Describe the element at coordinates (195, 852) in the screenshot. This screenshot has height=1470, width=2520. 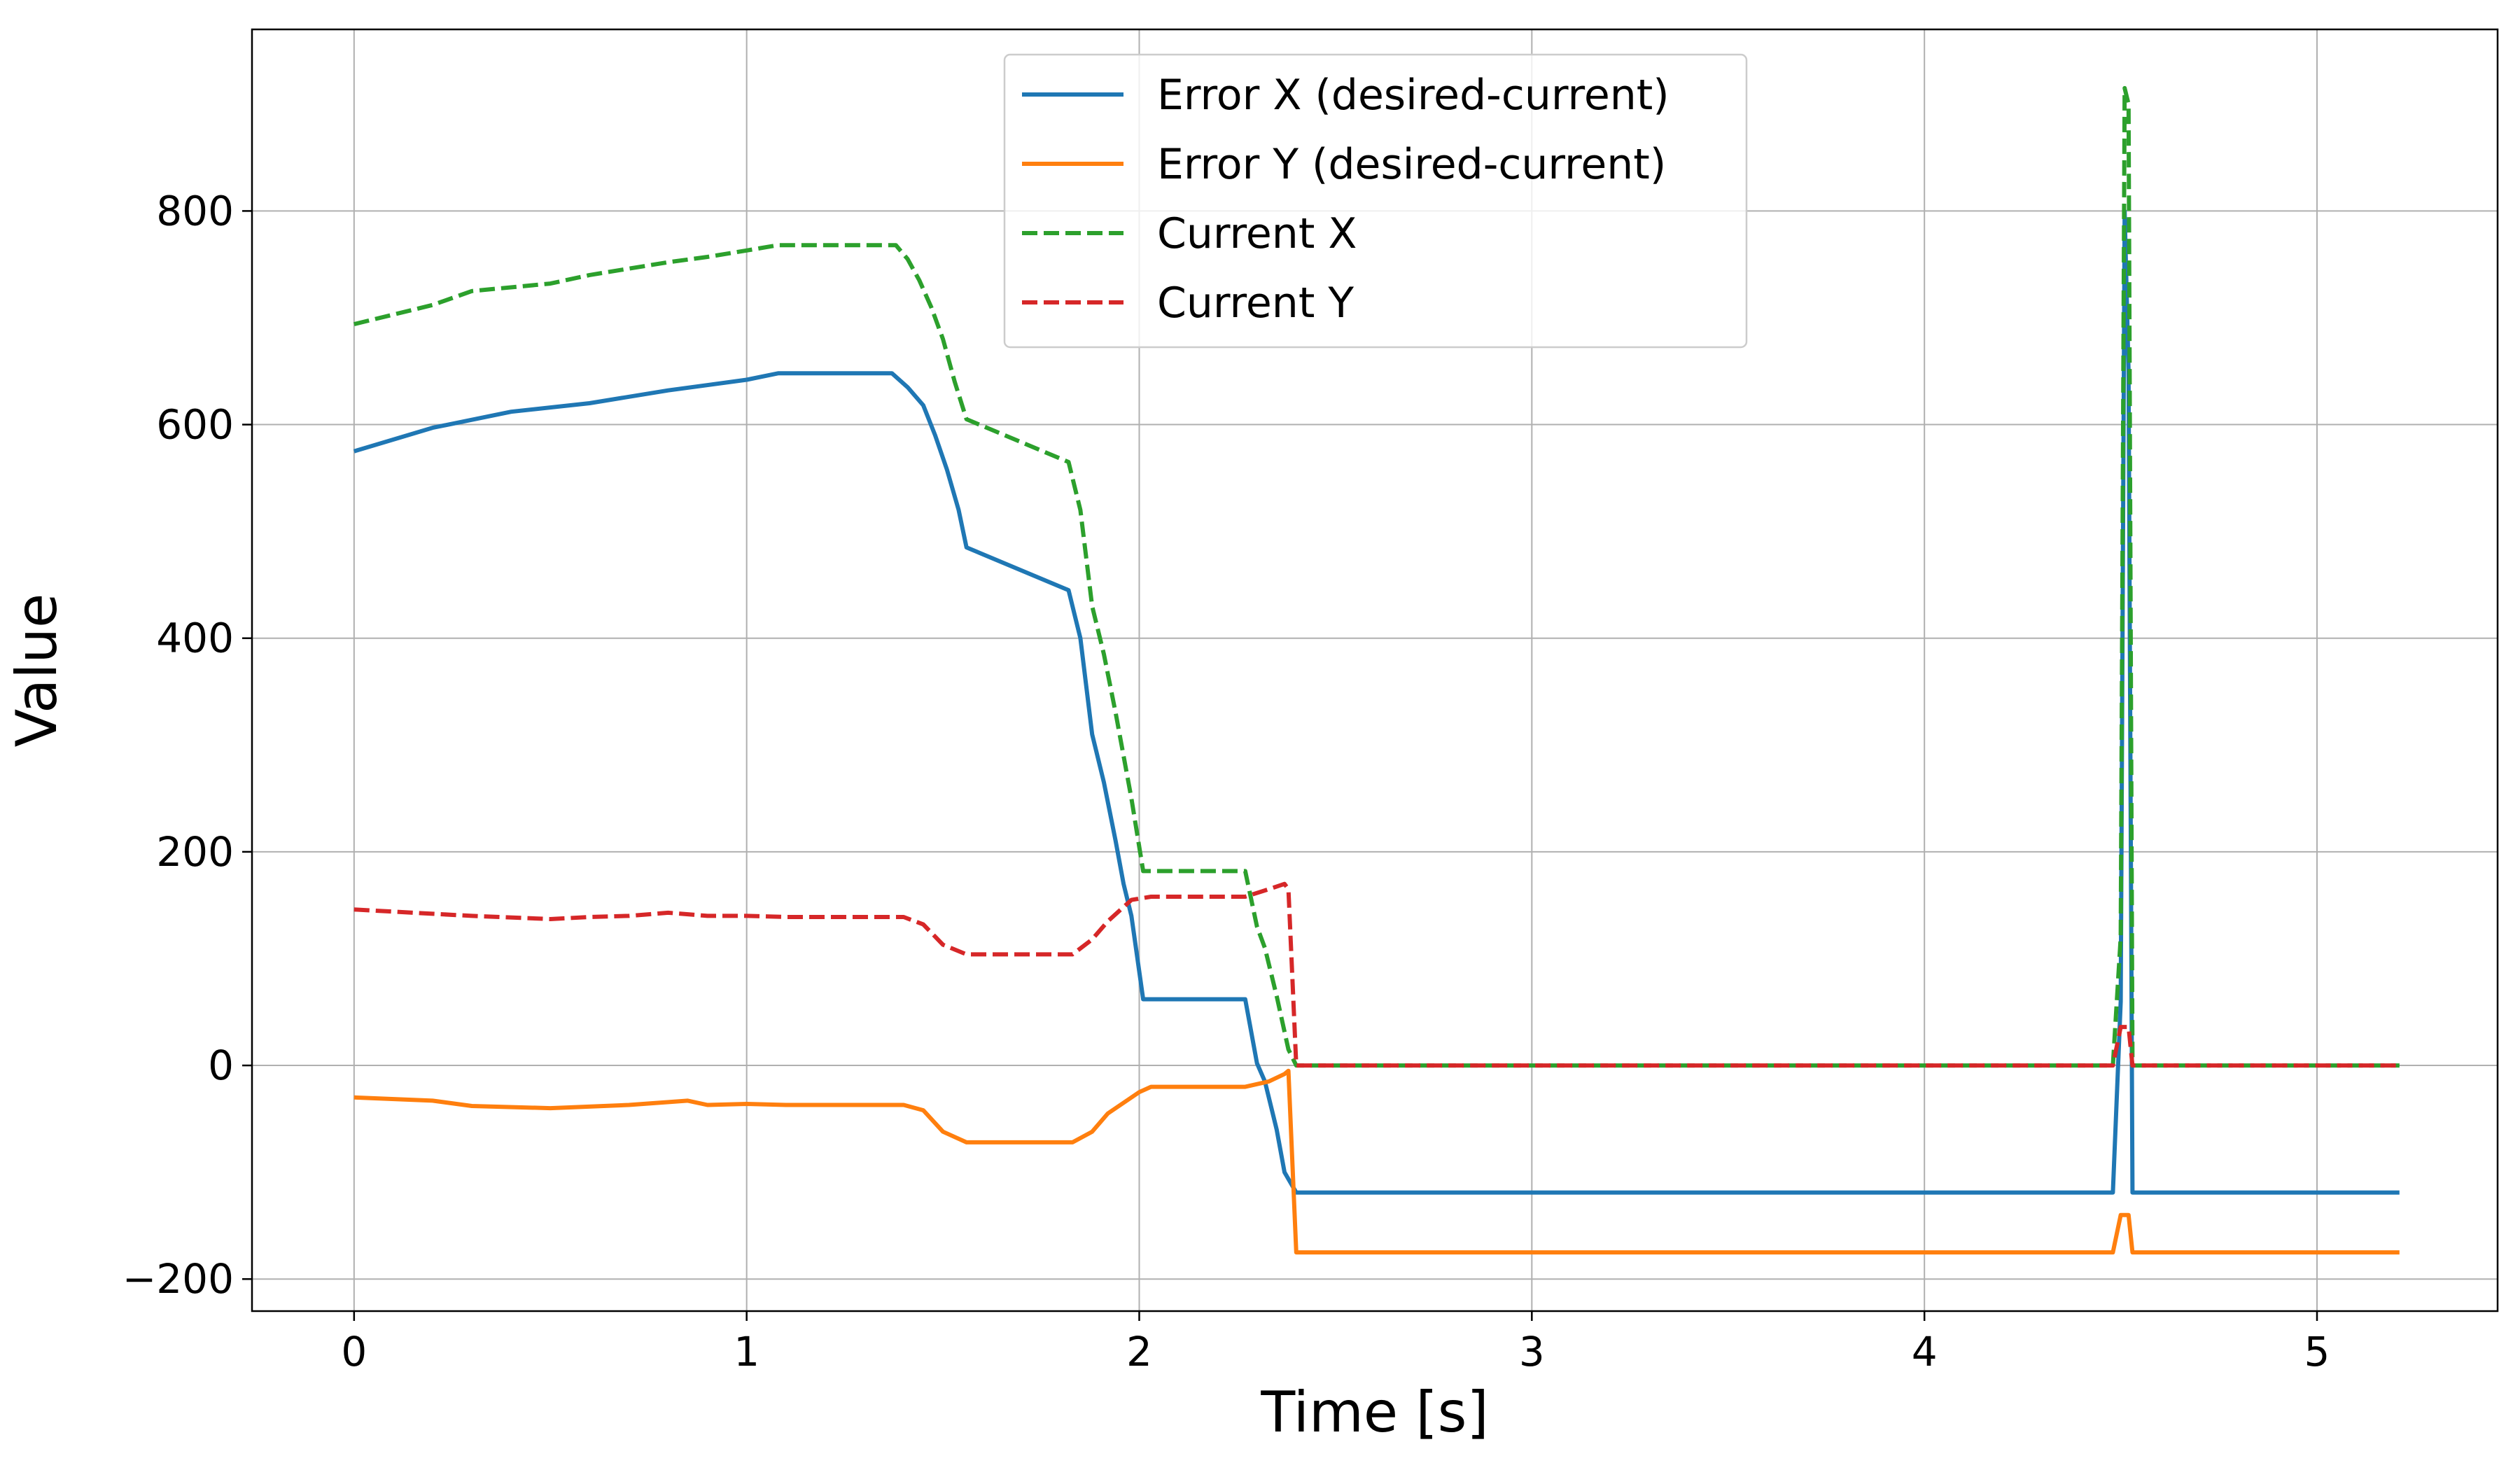
I see `y-tick-label: 200` at that location.